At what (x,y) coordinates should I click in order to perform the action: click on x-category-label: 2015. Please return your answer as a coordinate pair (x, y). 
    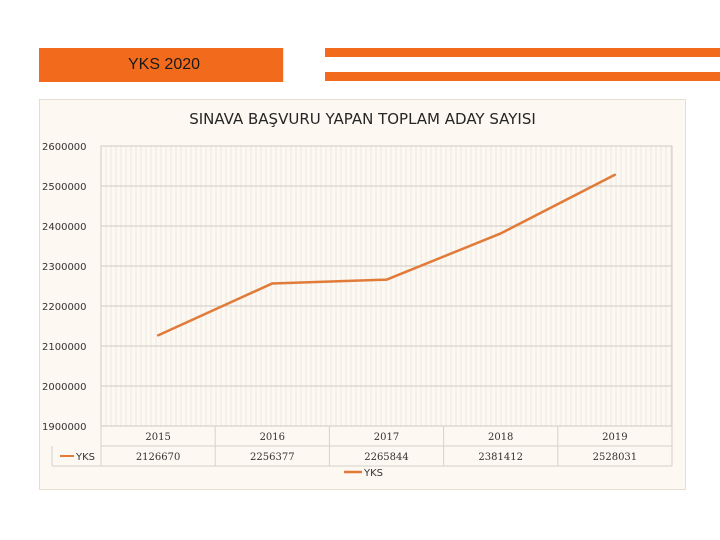
    Looking at the image, I should click on (157, 437).